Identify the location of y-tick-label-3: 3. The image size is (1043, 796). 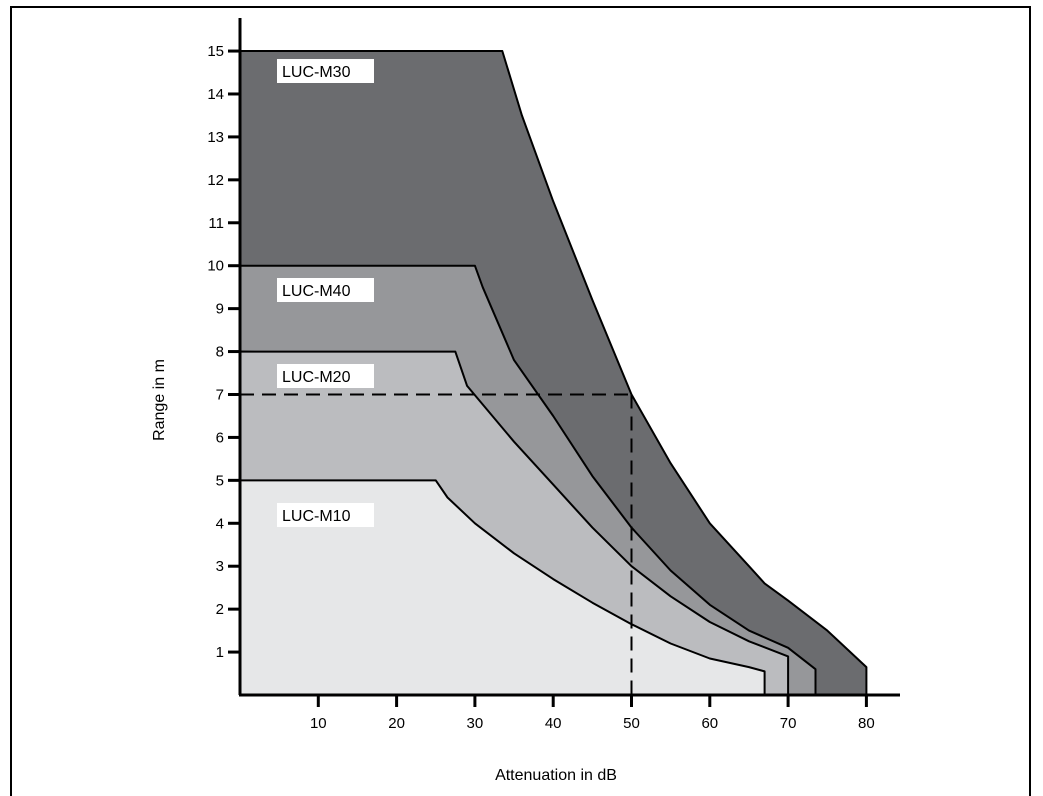
(220, 566).